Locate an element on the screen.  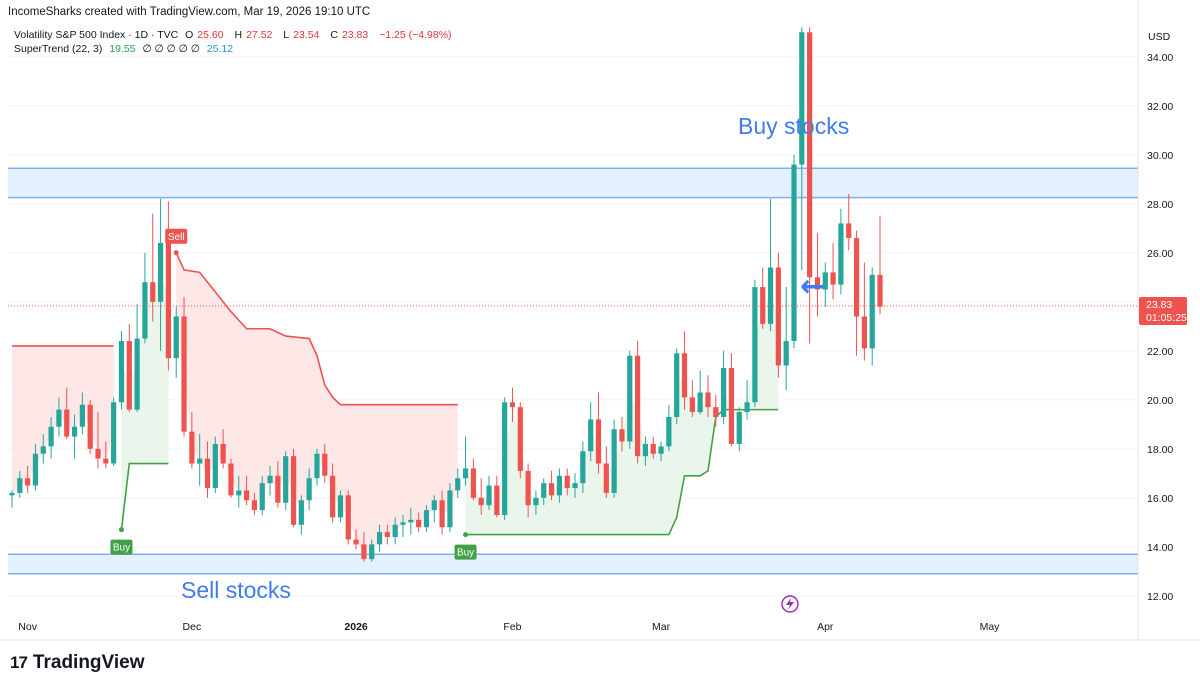
ohlc-close: C 23.83 is located at coordinates (349, 35).